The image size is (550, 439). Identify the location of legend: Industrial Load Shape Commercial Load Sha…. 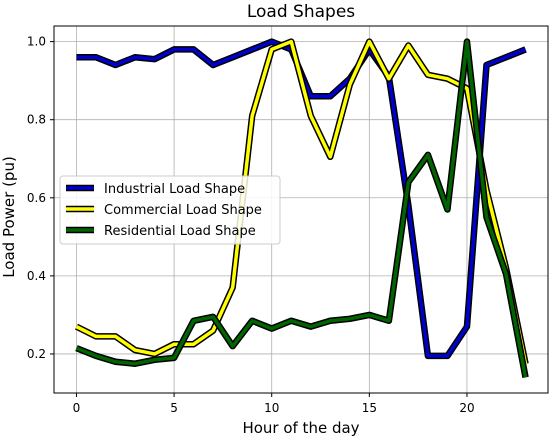
(170, 210).